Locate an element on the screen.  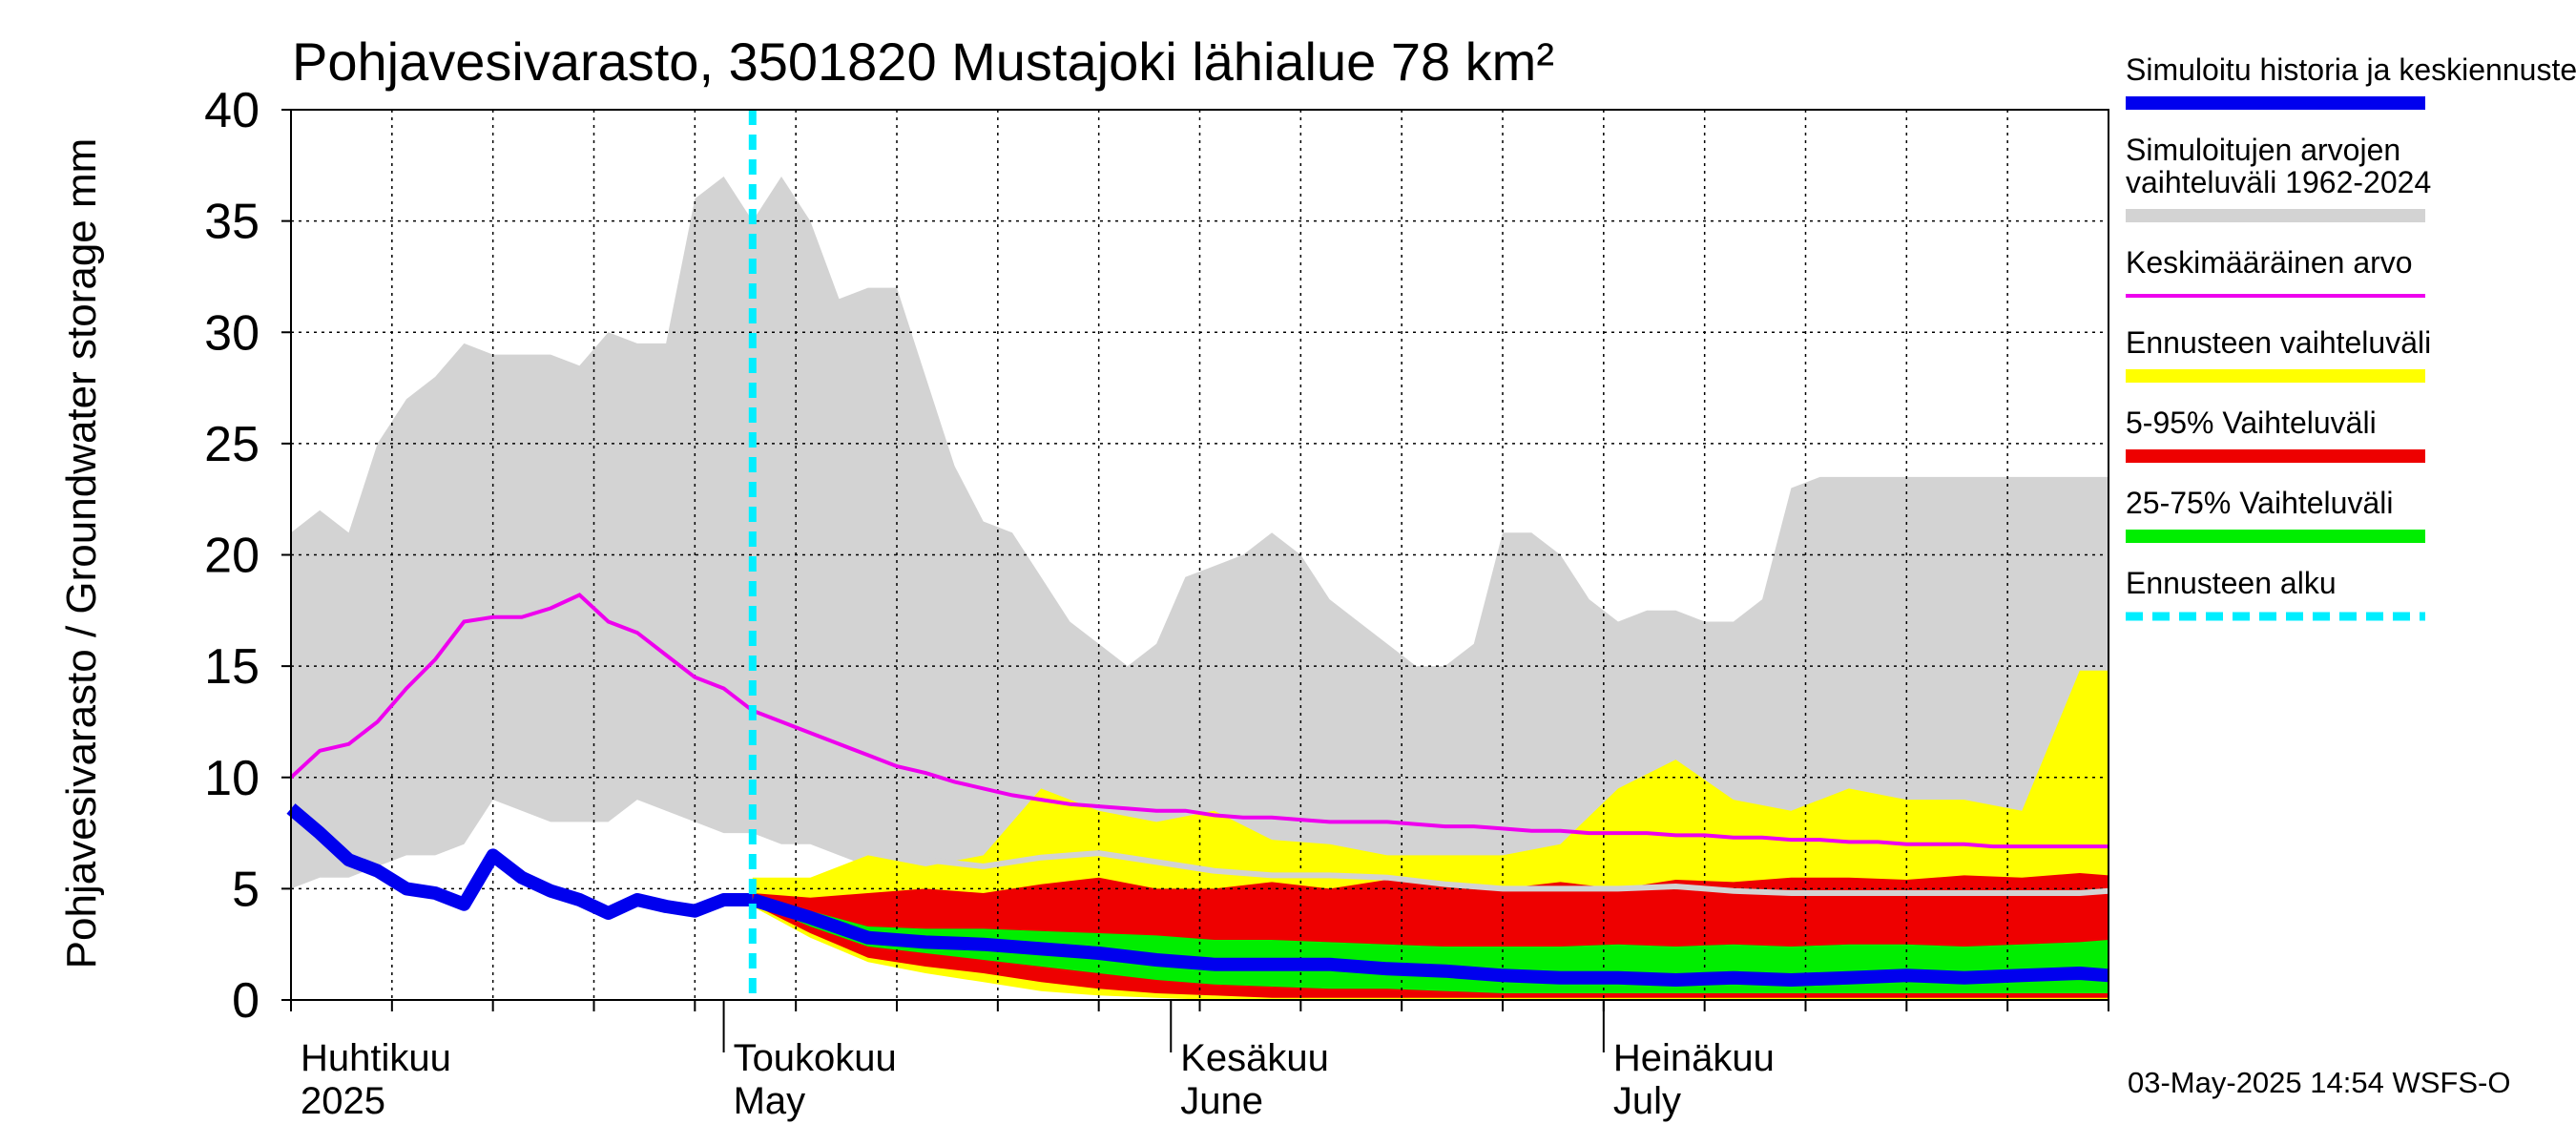
y-axis: 0 5 10 15 20 25 30 35 40 is located at coordinates (247, 556).